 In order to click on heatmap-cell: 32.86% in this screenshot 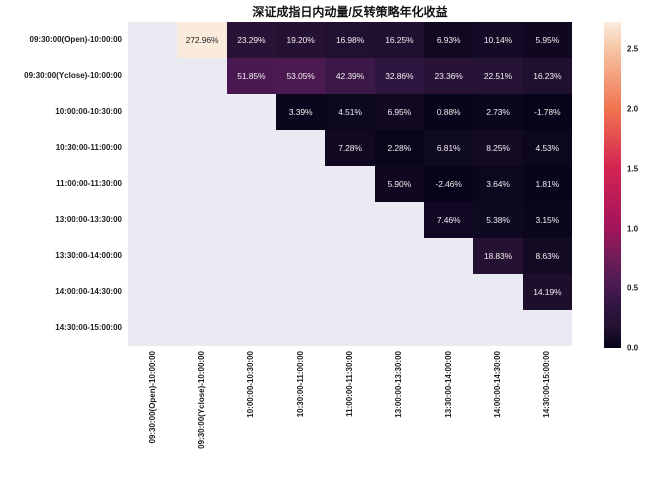, I will do `click(399, 76)`.